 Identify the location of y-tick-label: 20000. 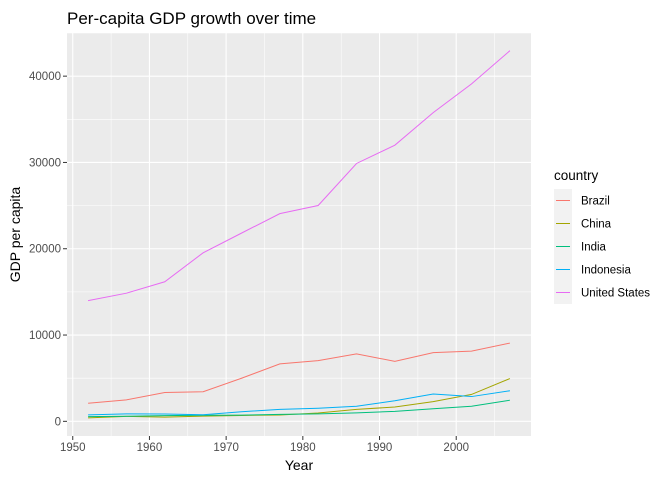
(45, 250).